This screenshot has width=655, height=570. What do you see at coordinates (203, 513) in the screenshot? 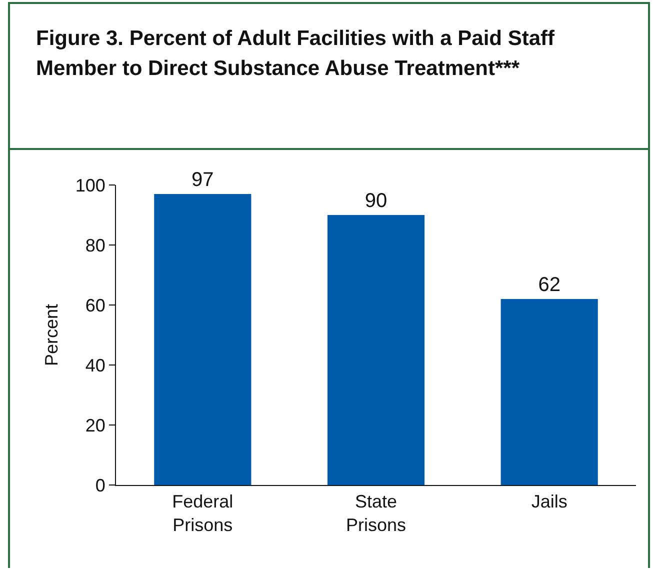
I see `x-tick-label: Federal Prisons` at bounding box center [203, 513].